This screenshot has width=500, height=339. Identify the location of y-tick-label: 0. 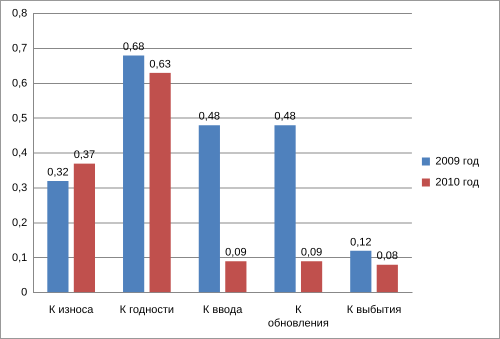
(24, 292).